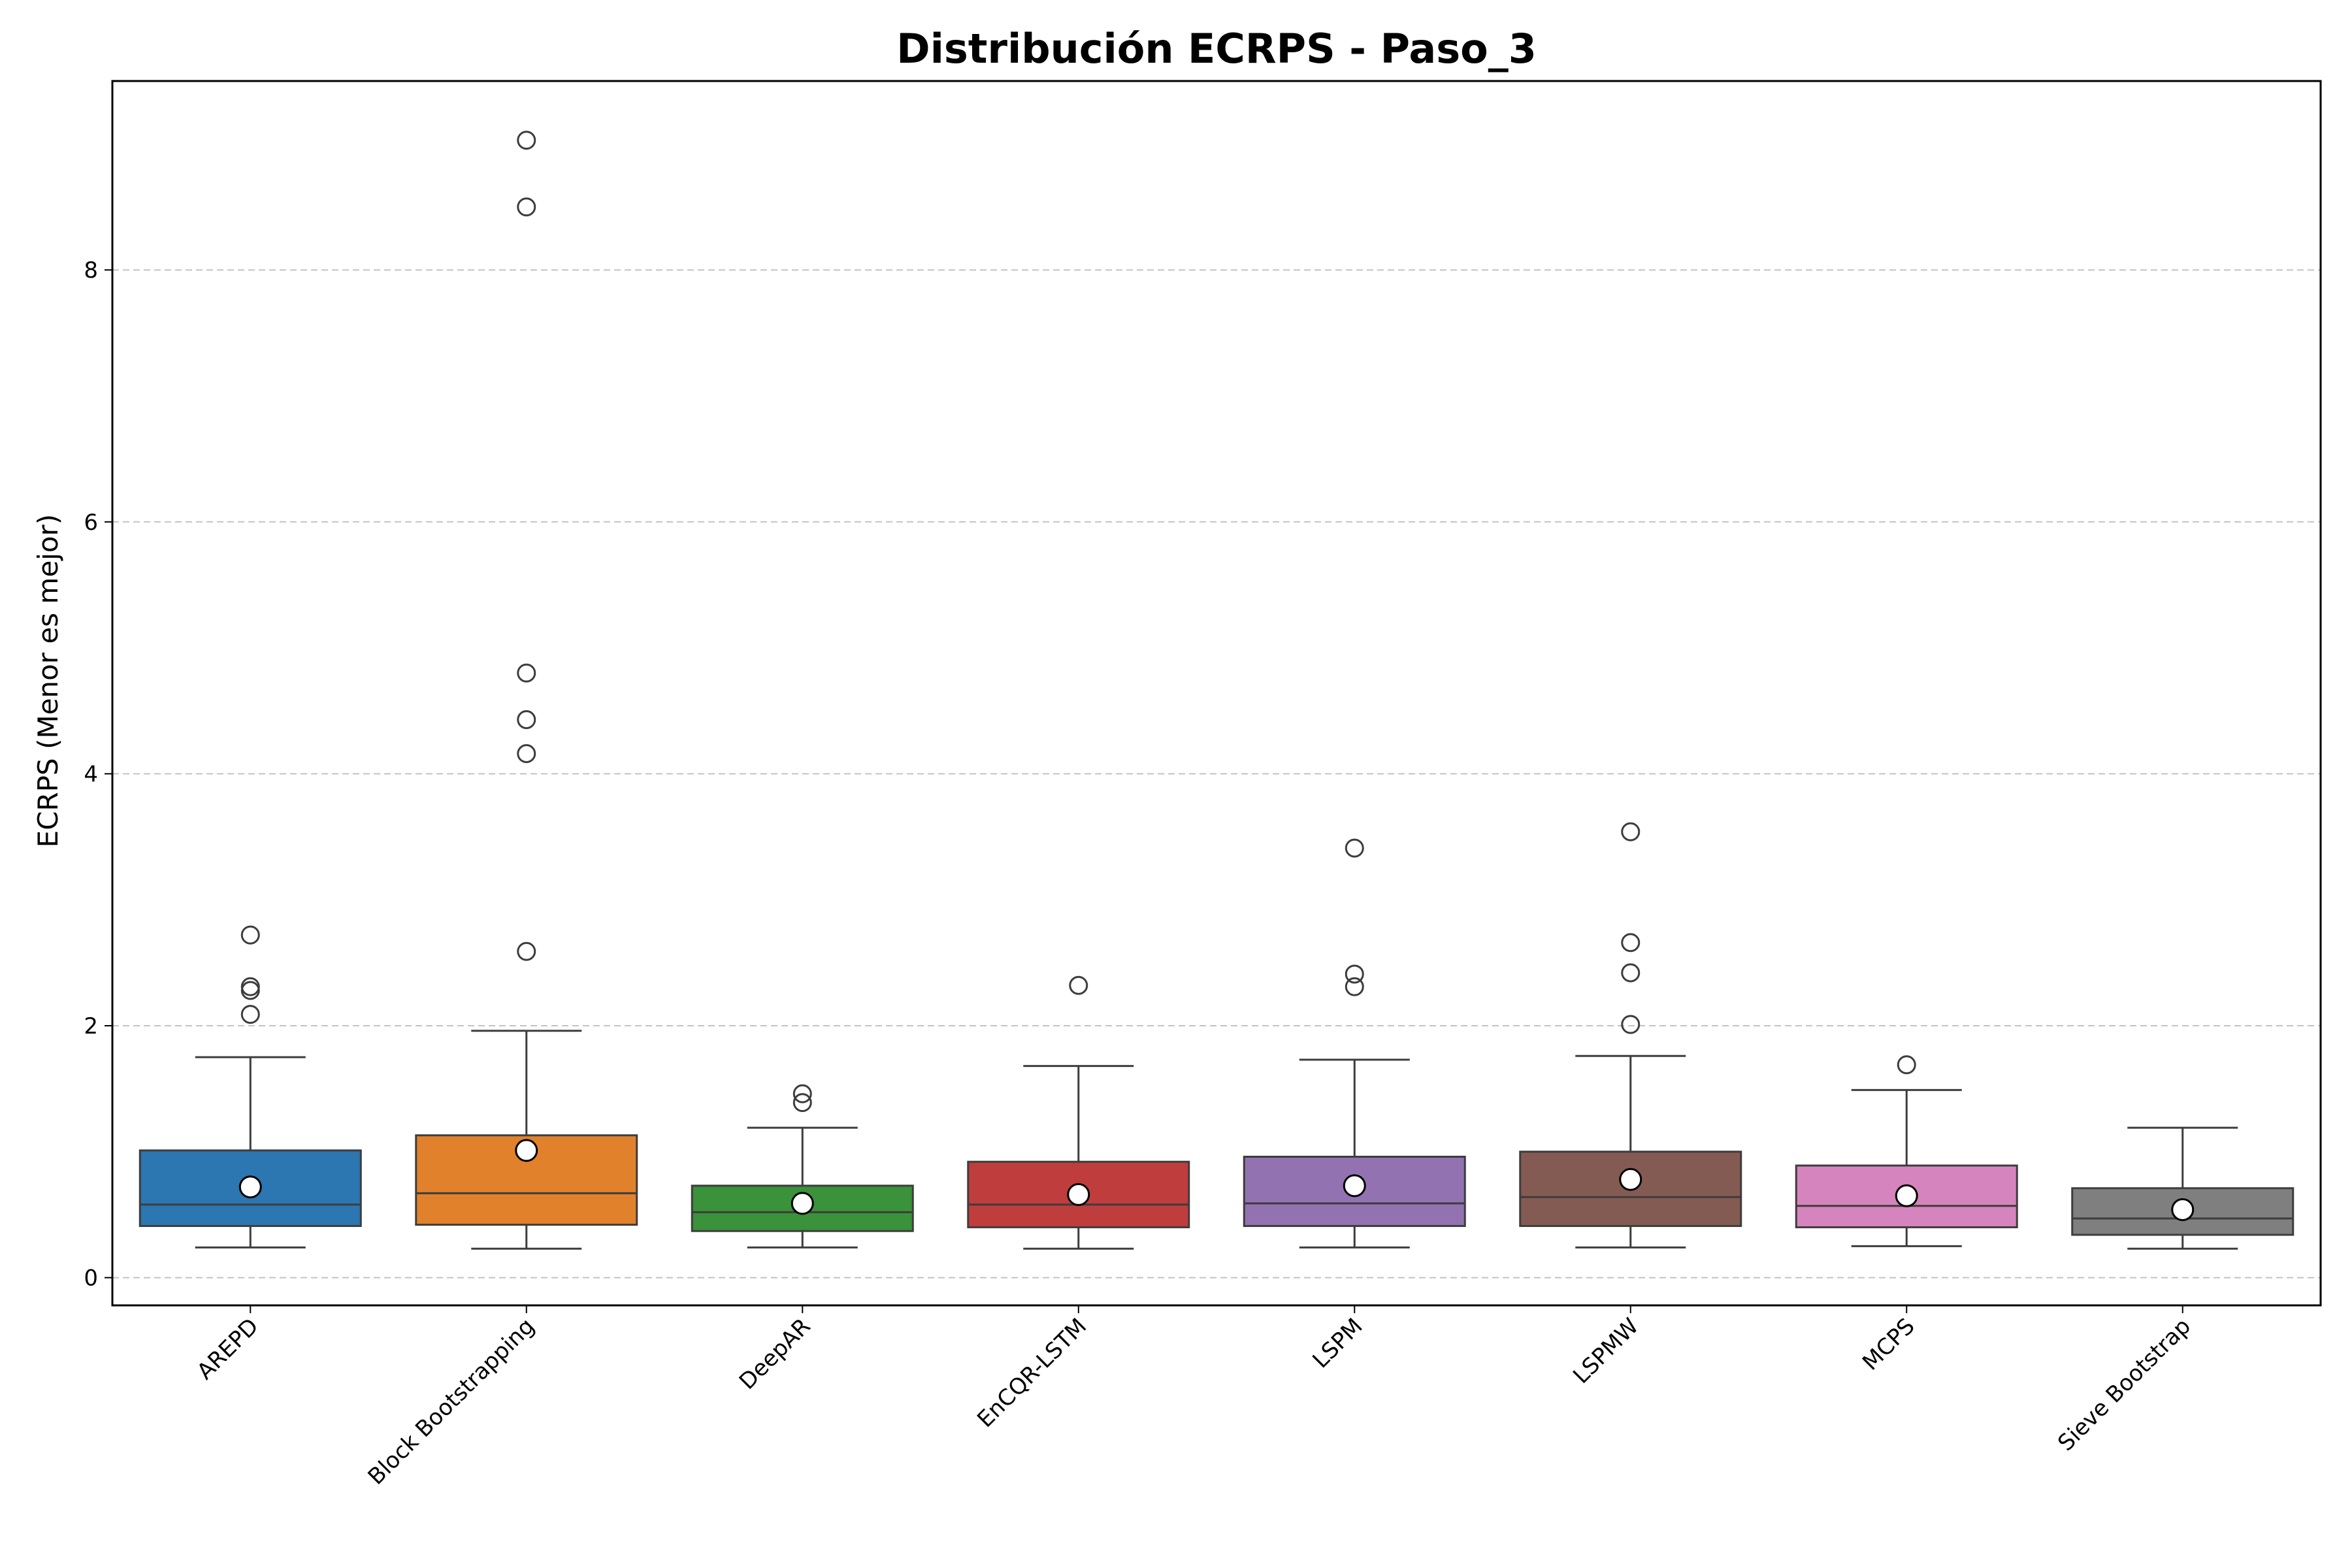 Image resolution: width=2352 pixels, height=1568 pixels. What do you see at coordinates (1216, 49) in the screenshot?
I see `chart-title: Distribución ECRPS - Paso_3` at bounding box center [1216, 49].